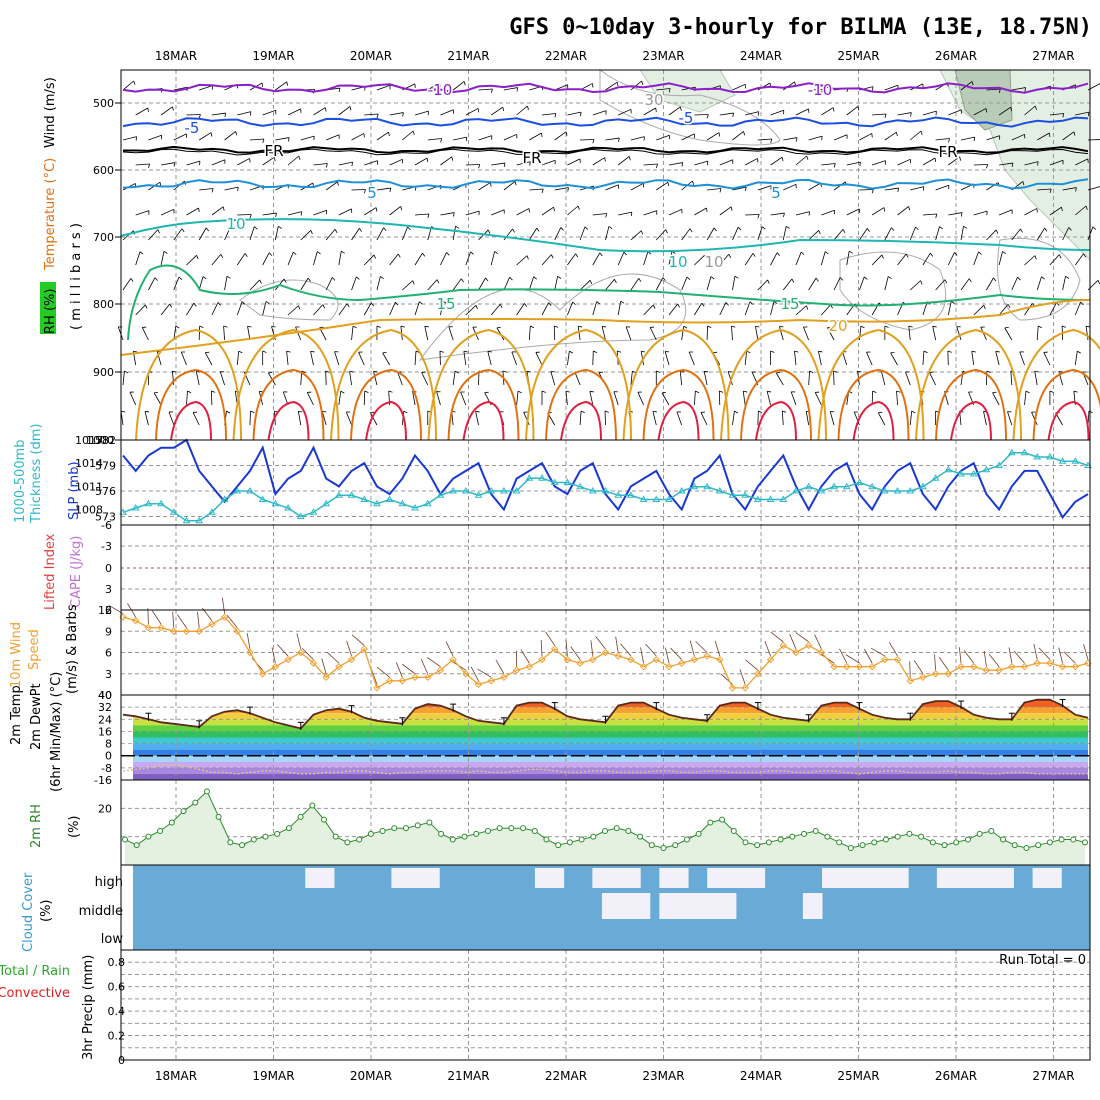 The height and width of the screenshot is (1100, 1100). Describe the element at coordinates (610, 746) in the screenshot. I see `temp-band` at that location.